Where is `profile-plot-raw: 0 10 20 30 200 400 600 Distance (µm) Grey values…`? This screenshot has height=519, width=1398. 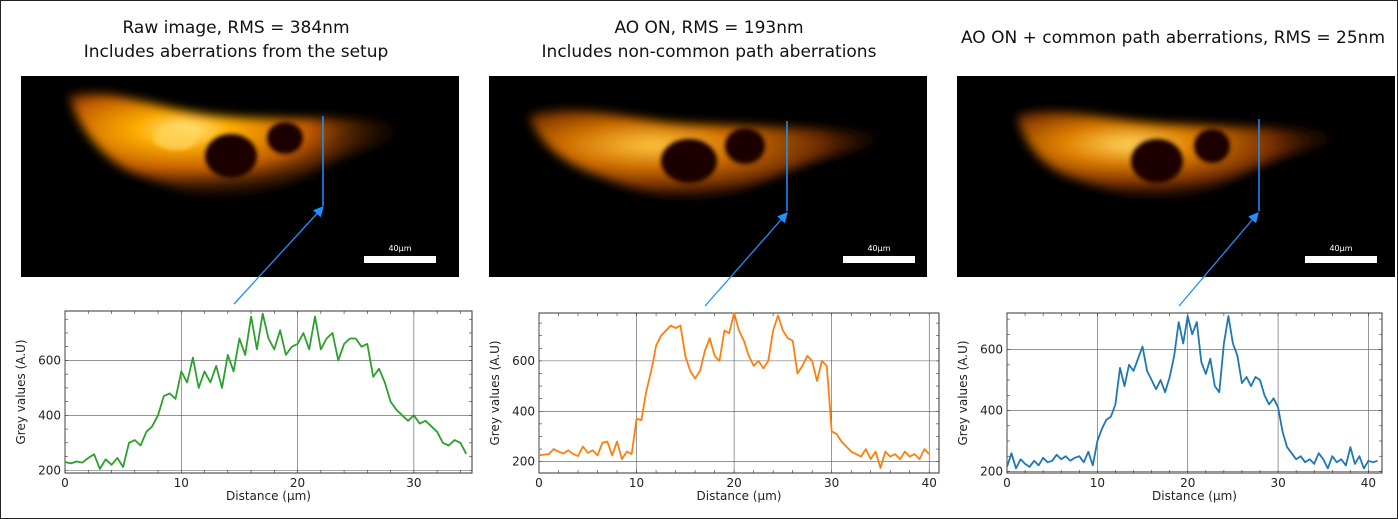 profile-plot-raw: 0 10 20 30 200 400 600 Distance (µm) Grey values… is located at coordinates (237, 409).